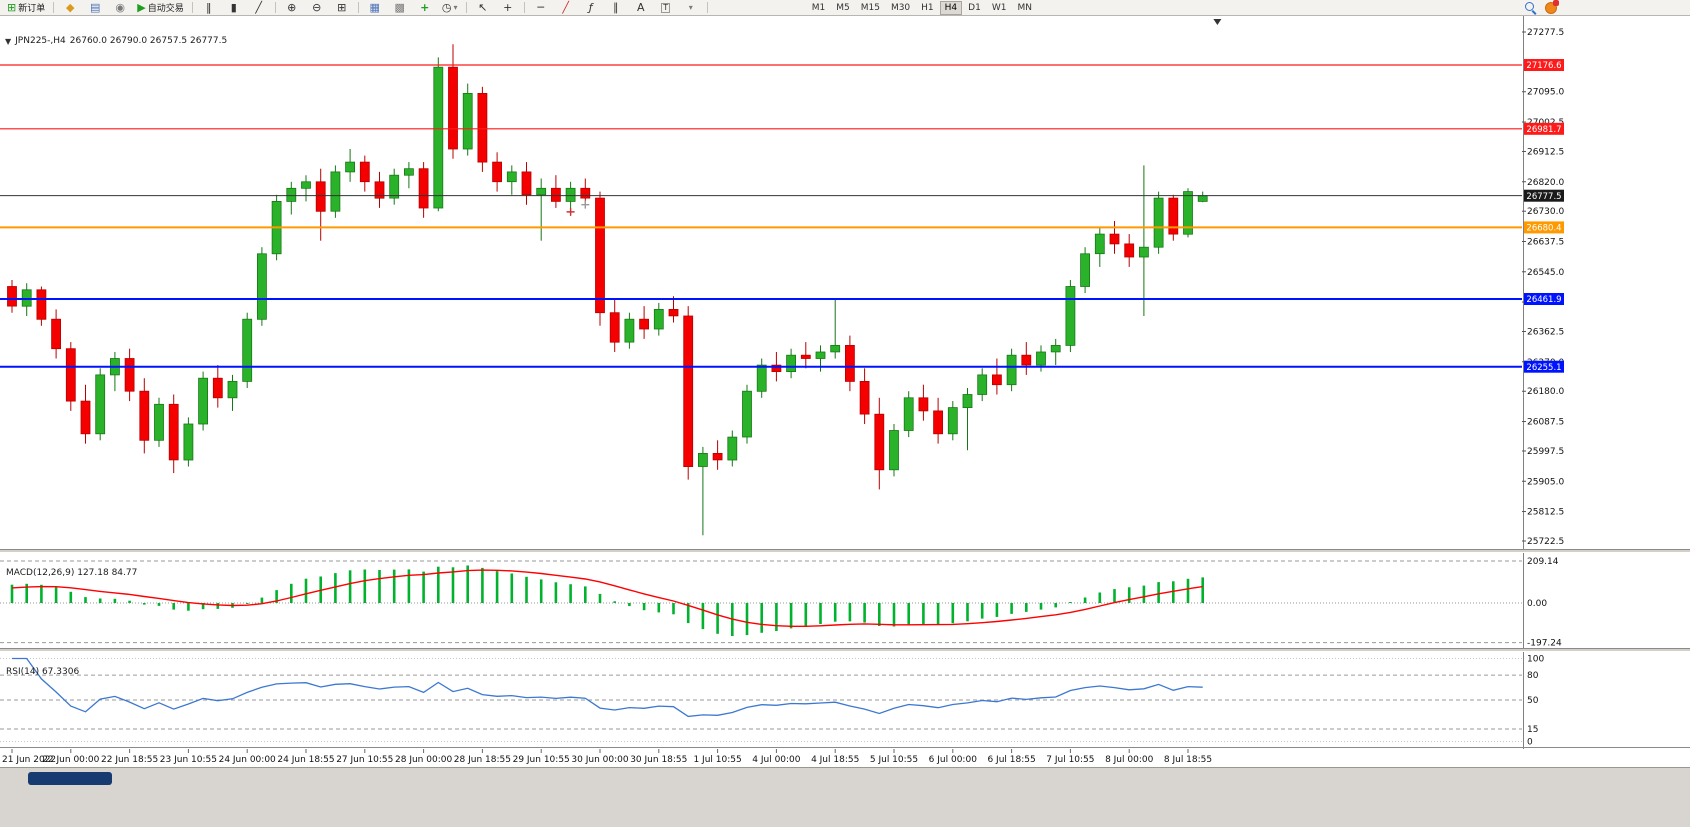 This screenshot has height=827, width=1690. Describe the element at coordinates (1545, 212) in the screenshot. I see `price-tick-label: 26730.0` at that location.